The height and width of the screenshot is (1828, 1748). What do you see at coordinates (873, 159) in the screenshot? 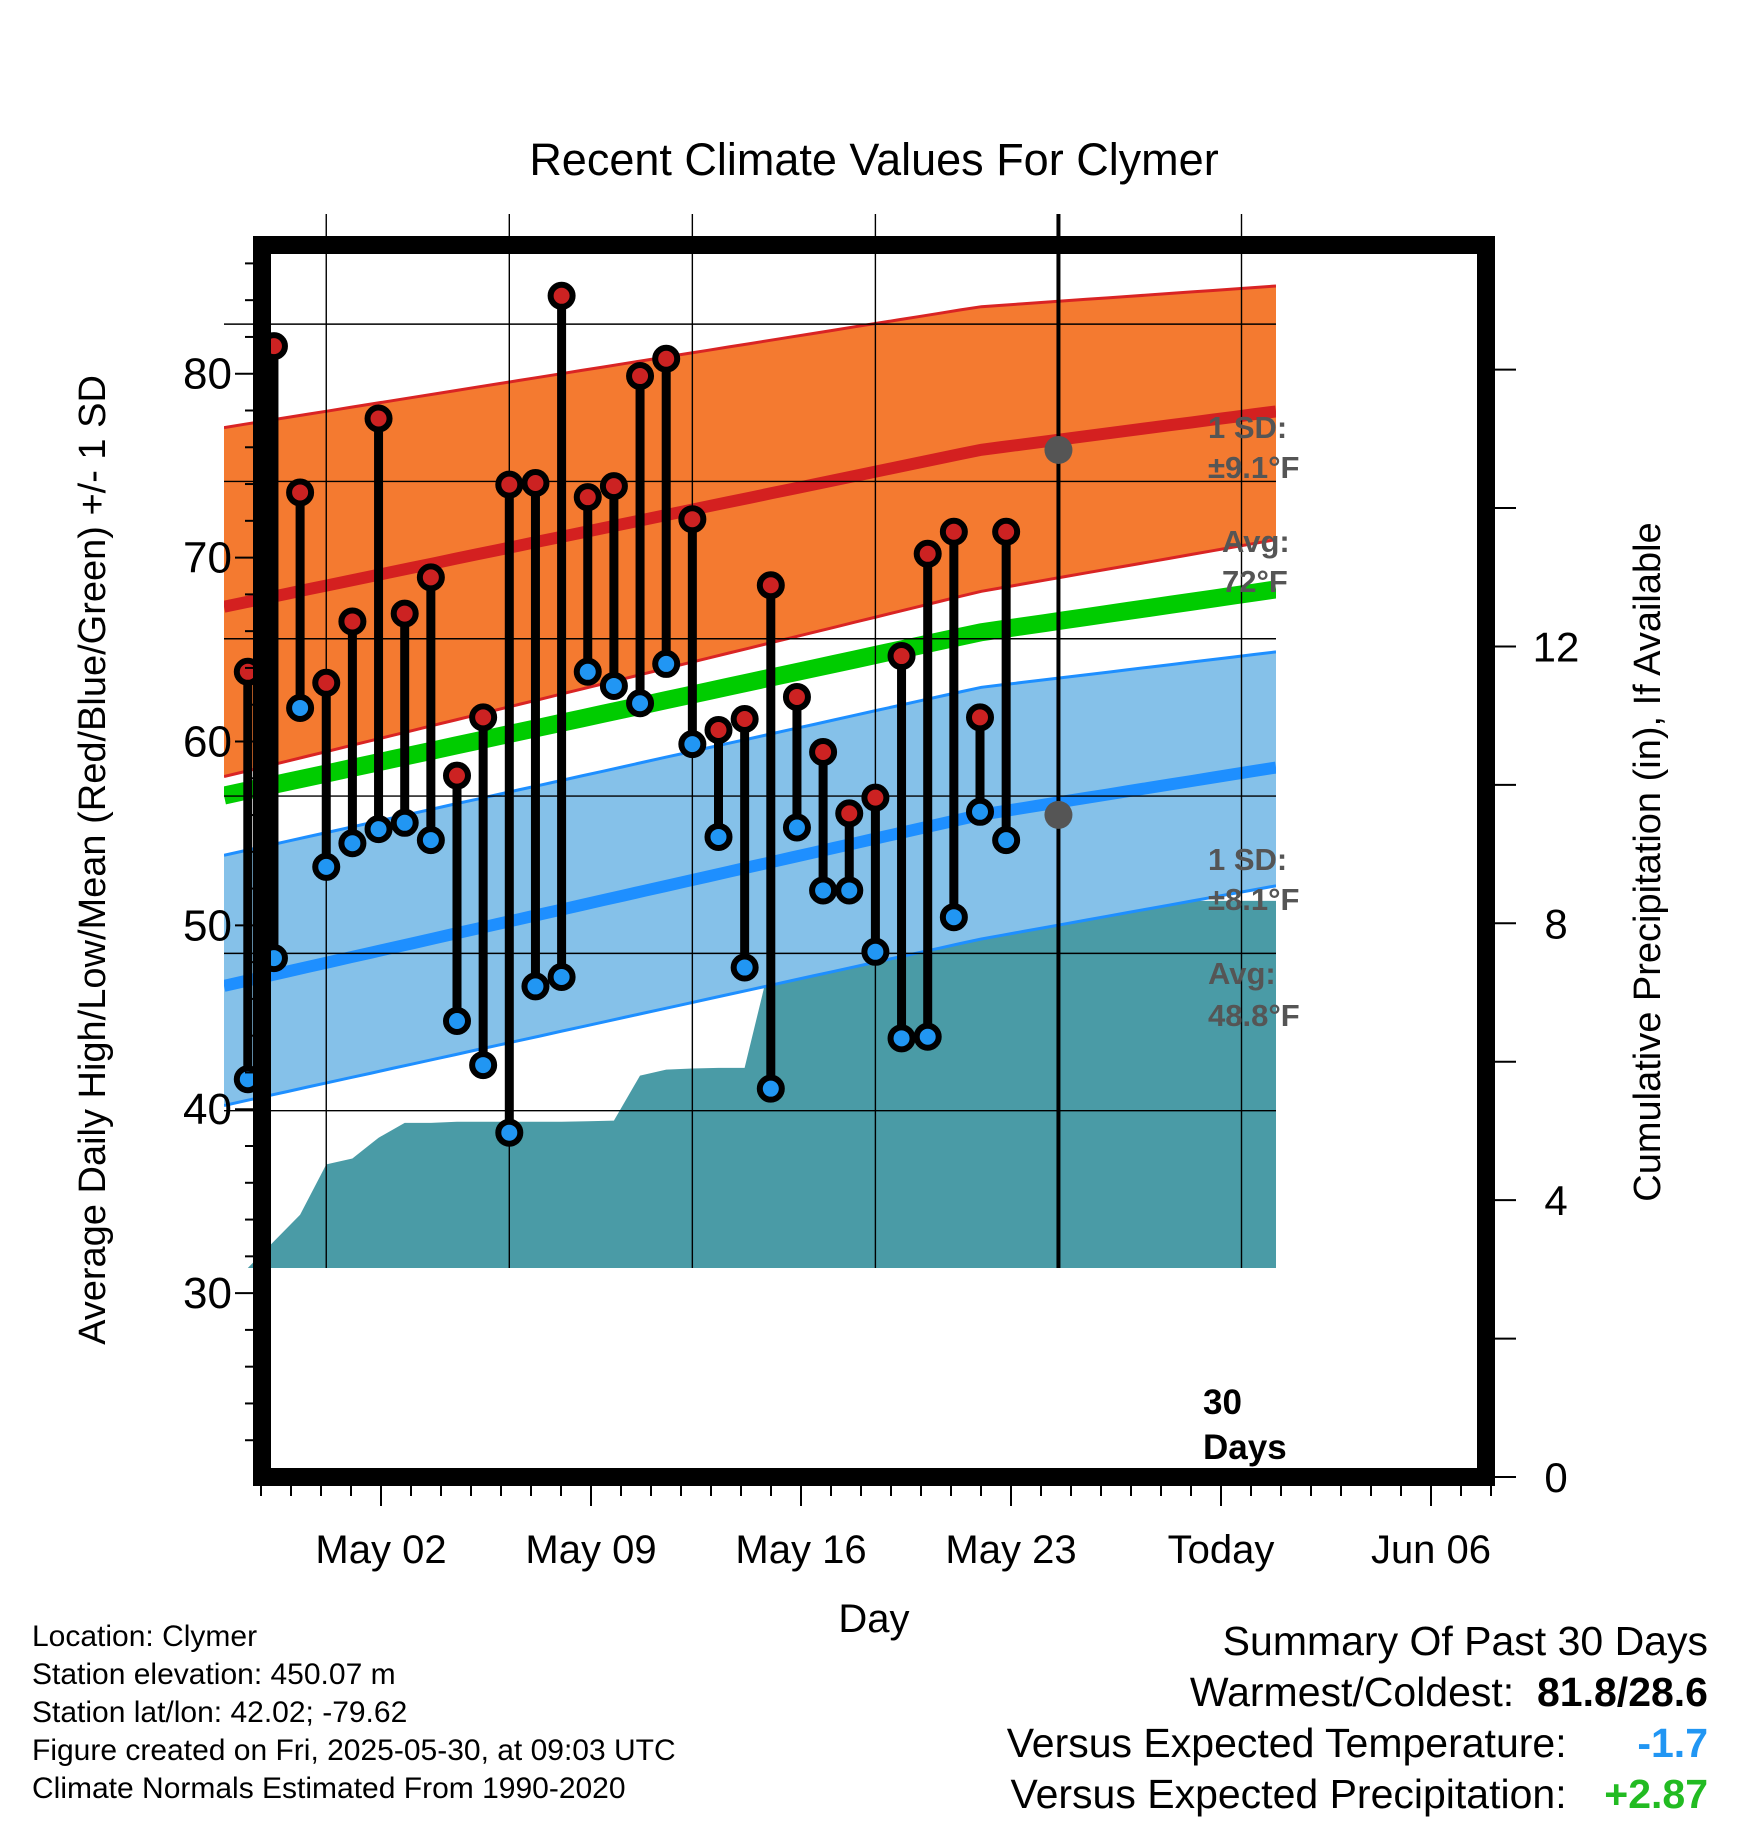
I see `chart-title: Recent Climate Values For Clymer` at bounding box center [873, 159].